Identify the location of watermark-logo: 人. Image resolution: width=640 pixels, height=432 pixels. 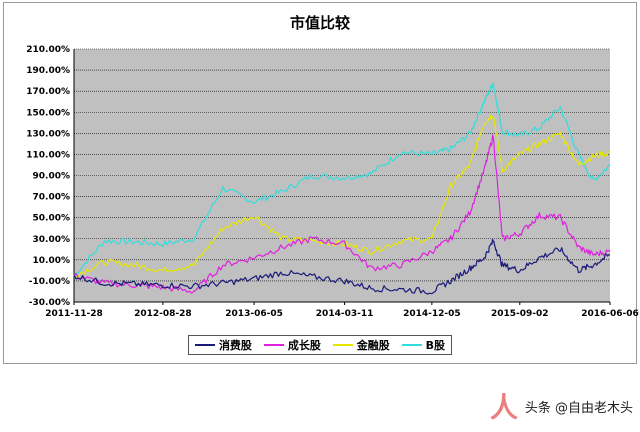
(503, 407).